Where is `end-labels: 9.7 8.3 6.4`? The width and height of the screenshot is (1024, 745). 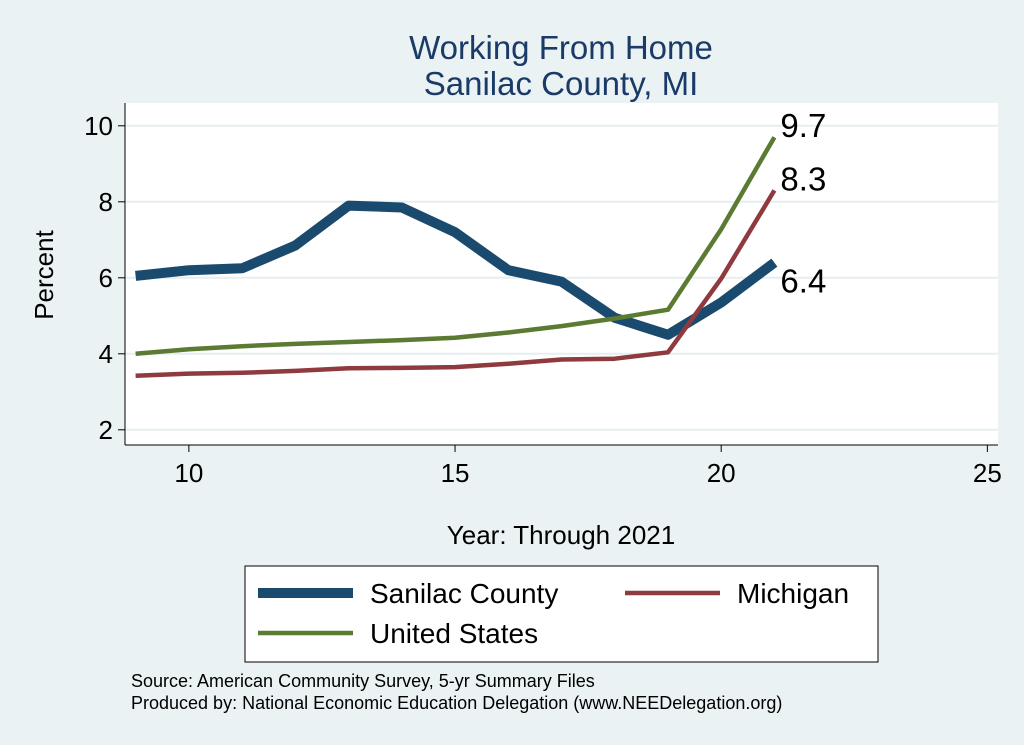 end-labels: 9.7 8.3 6.4 is located at coordinates (803, 203).